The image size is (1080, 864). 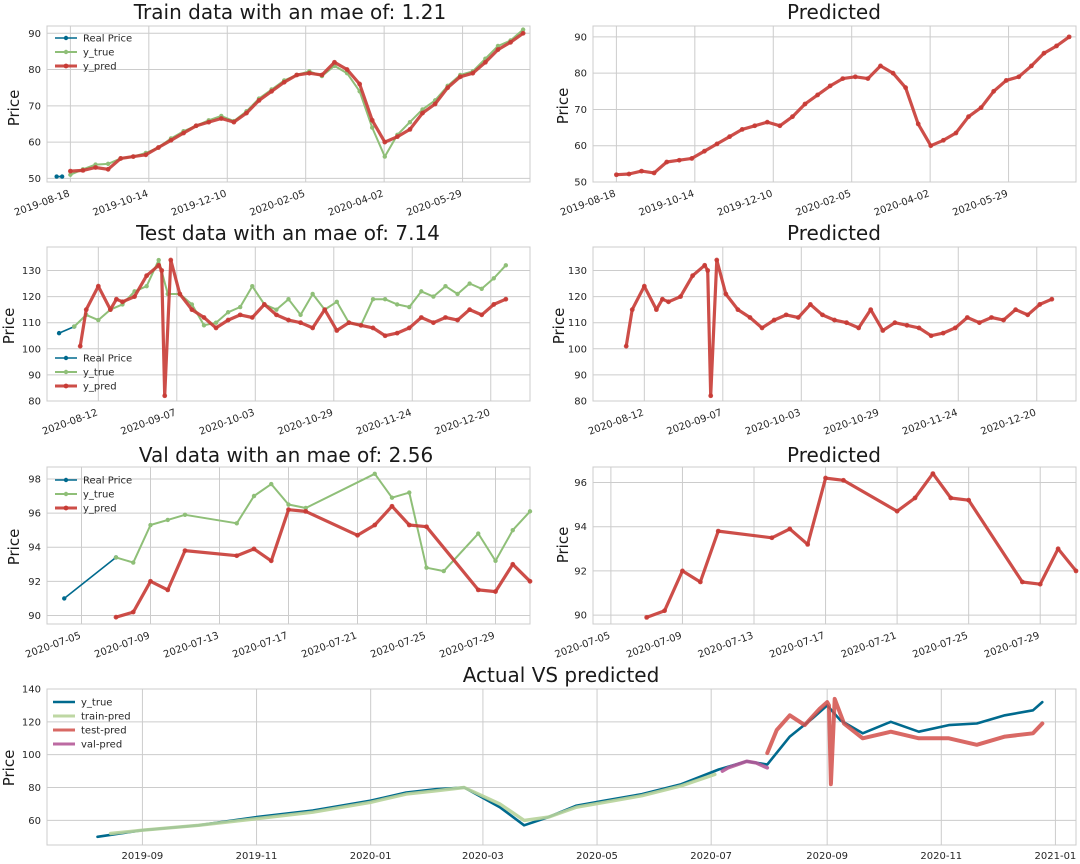 I want to click on test-x-tick-label: 2020-10-03, so click(x=227, y=422).